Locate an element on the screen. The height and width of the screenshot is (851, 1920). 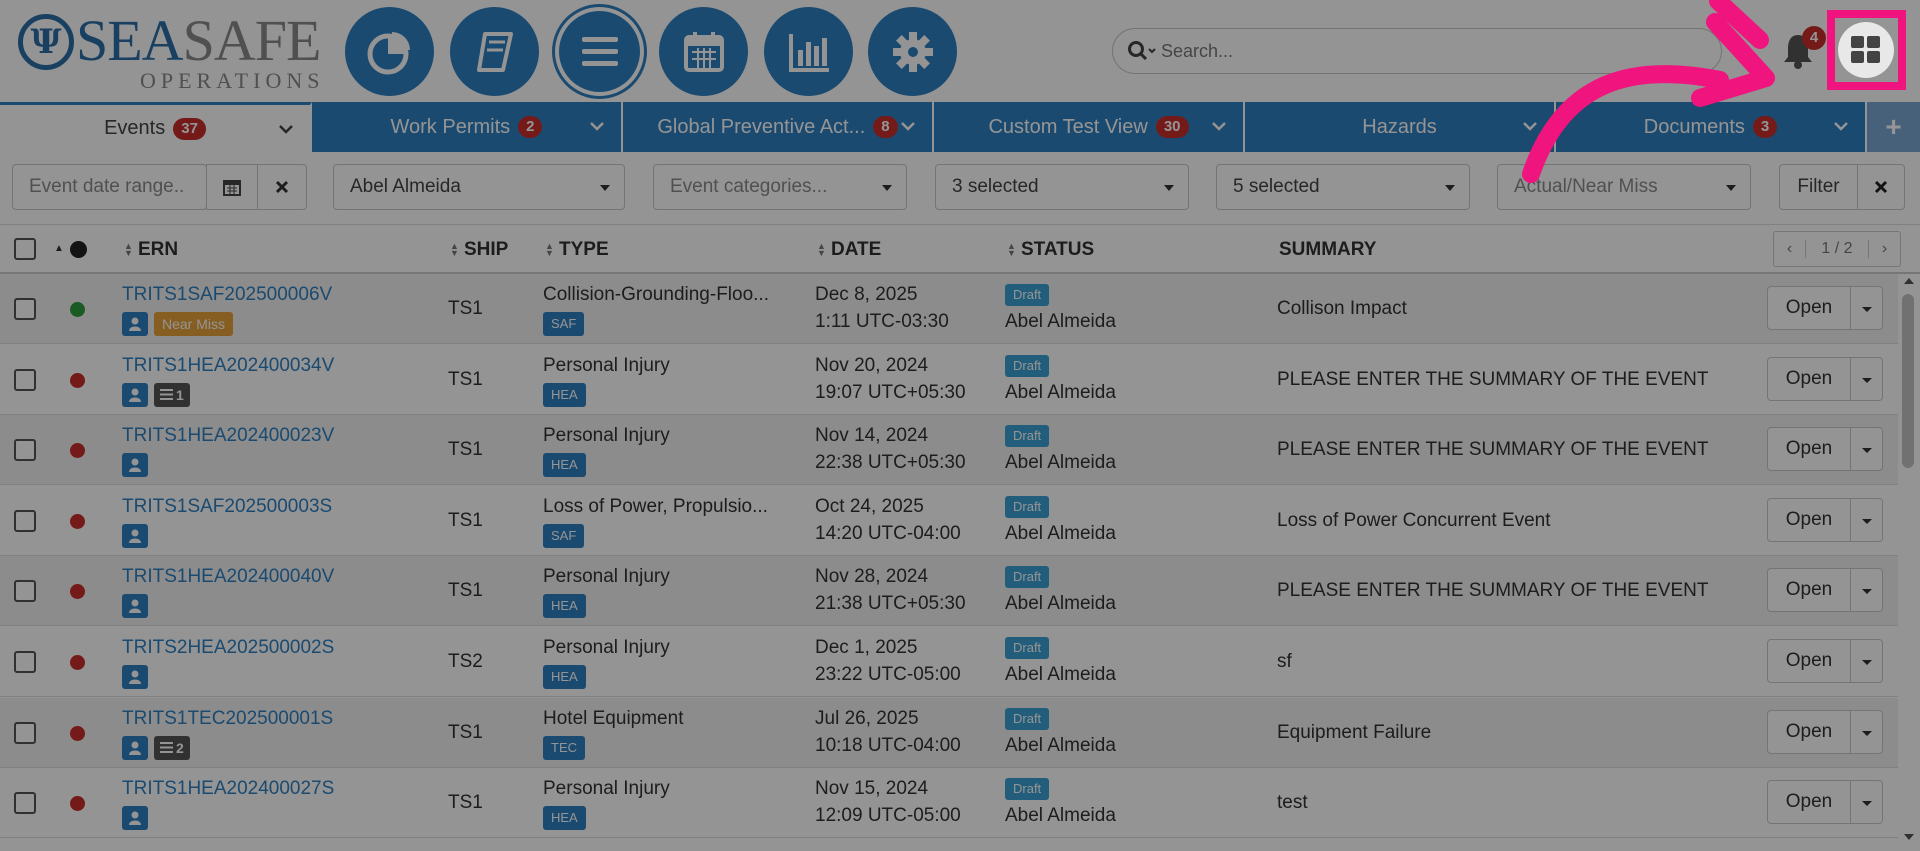
tab-global-preventive-actions: Global Preventive Act... 8 is located at coordinates (778, 127).